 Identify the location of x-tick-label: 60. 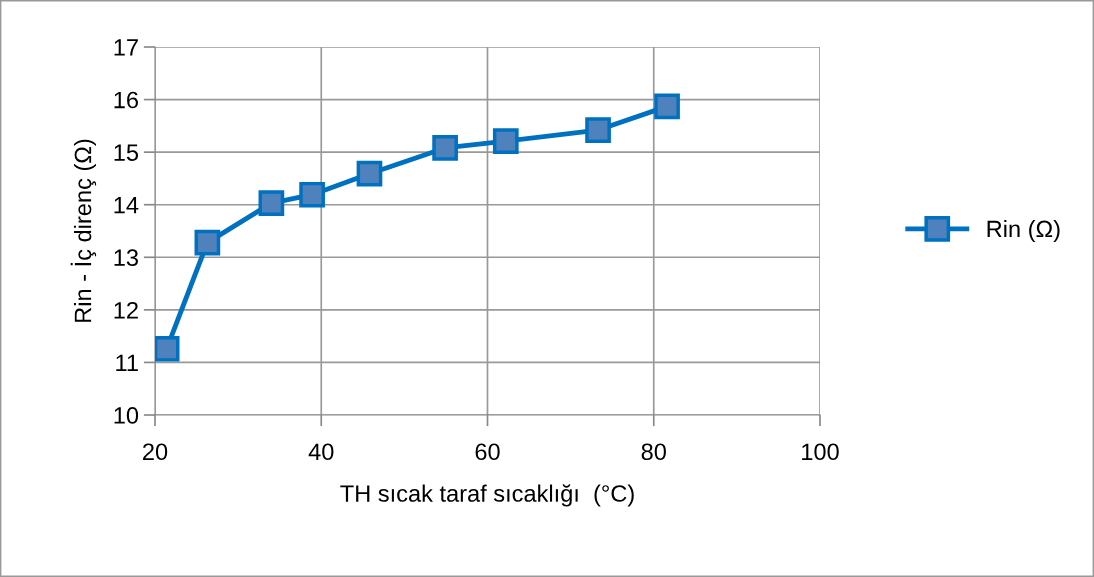
(487, 452).